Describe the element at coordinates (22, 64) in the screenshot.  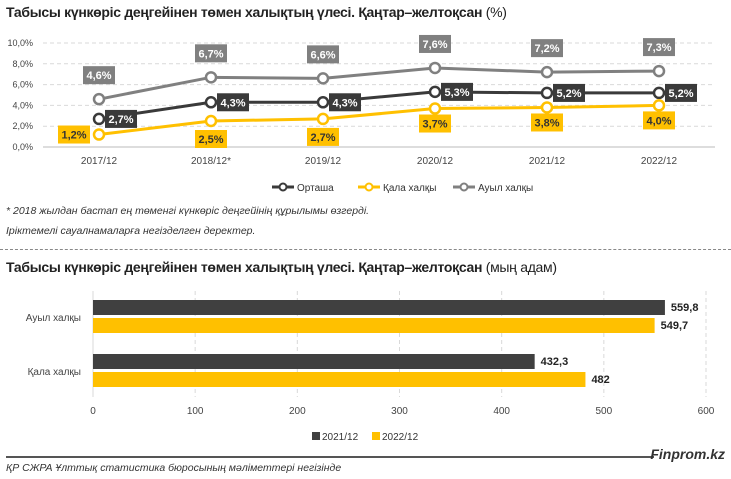
I see `y-tick-label: 8,0%` at that location.